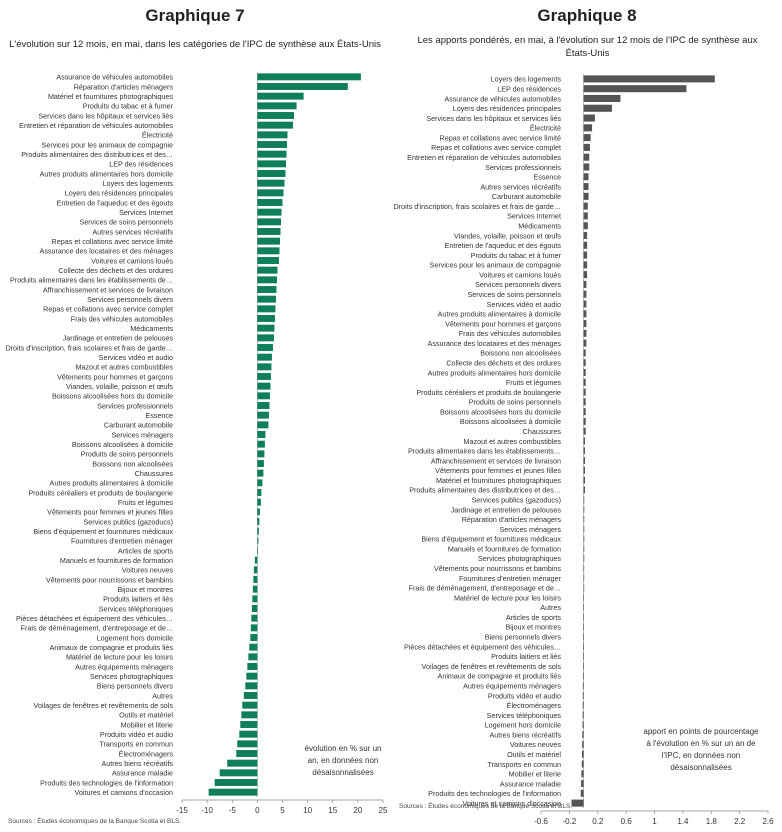 The width and height of the screenshot is (782, 832). I want to click on chart7-category-label: Voitures neuves, so click(148, 570).